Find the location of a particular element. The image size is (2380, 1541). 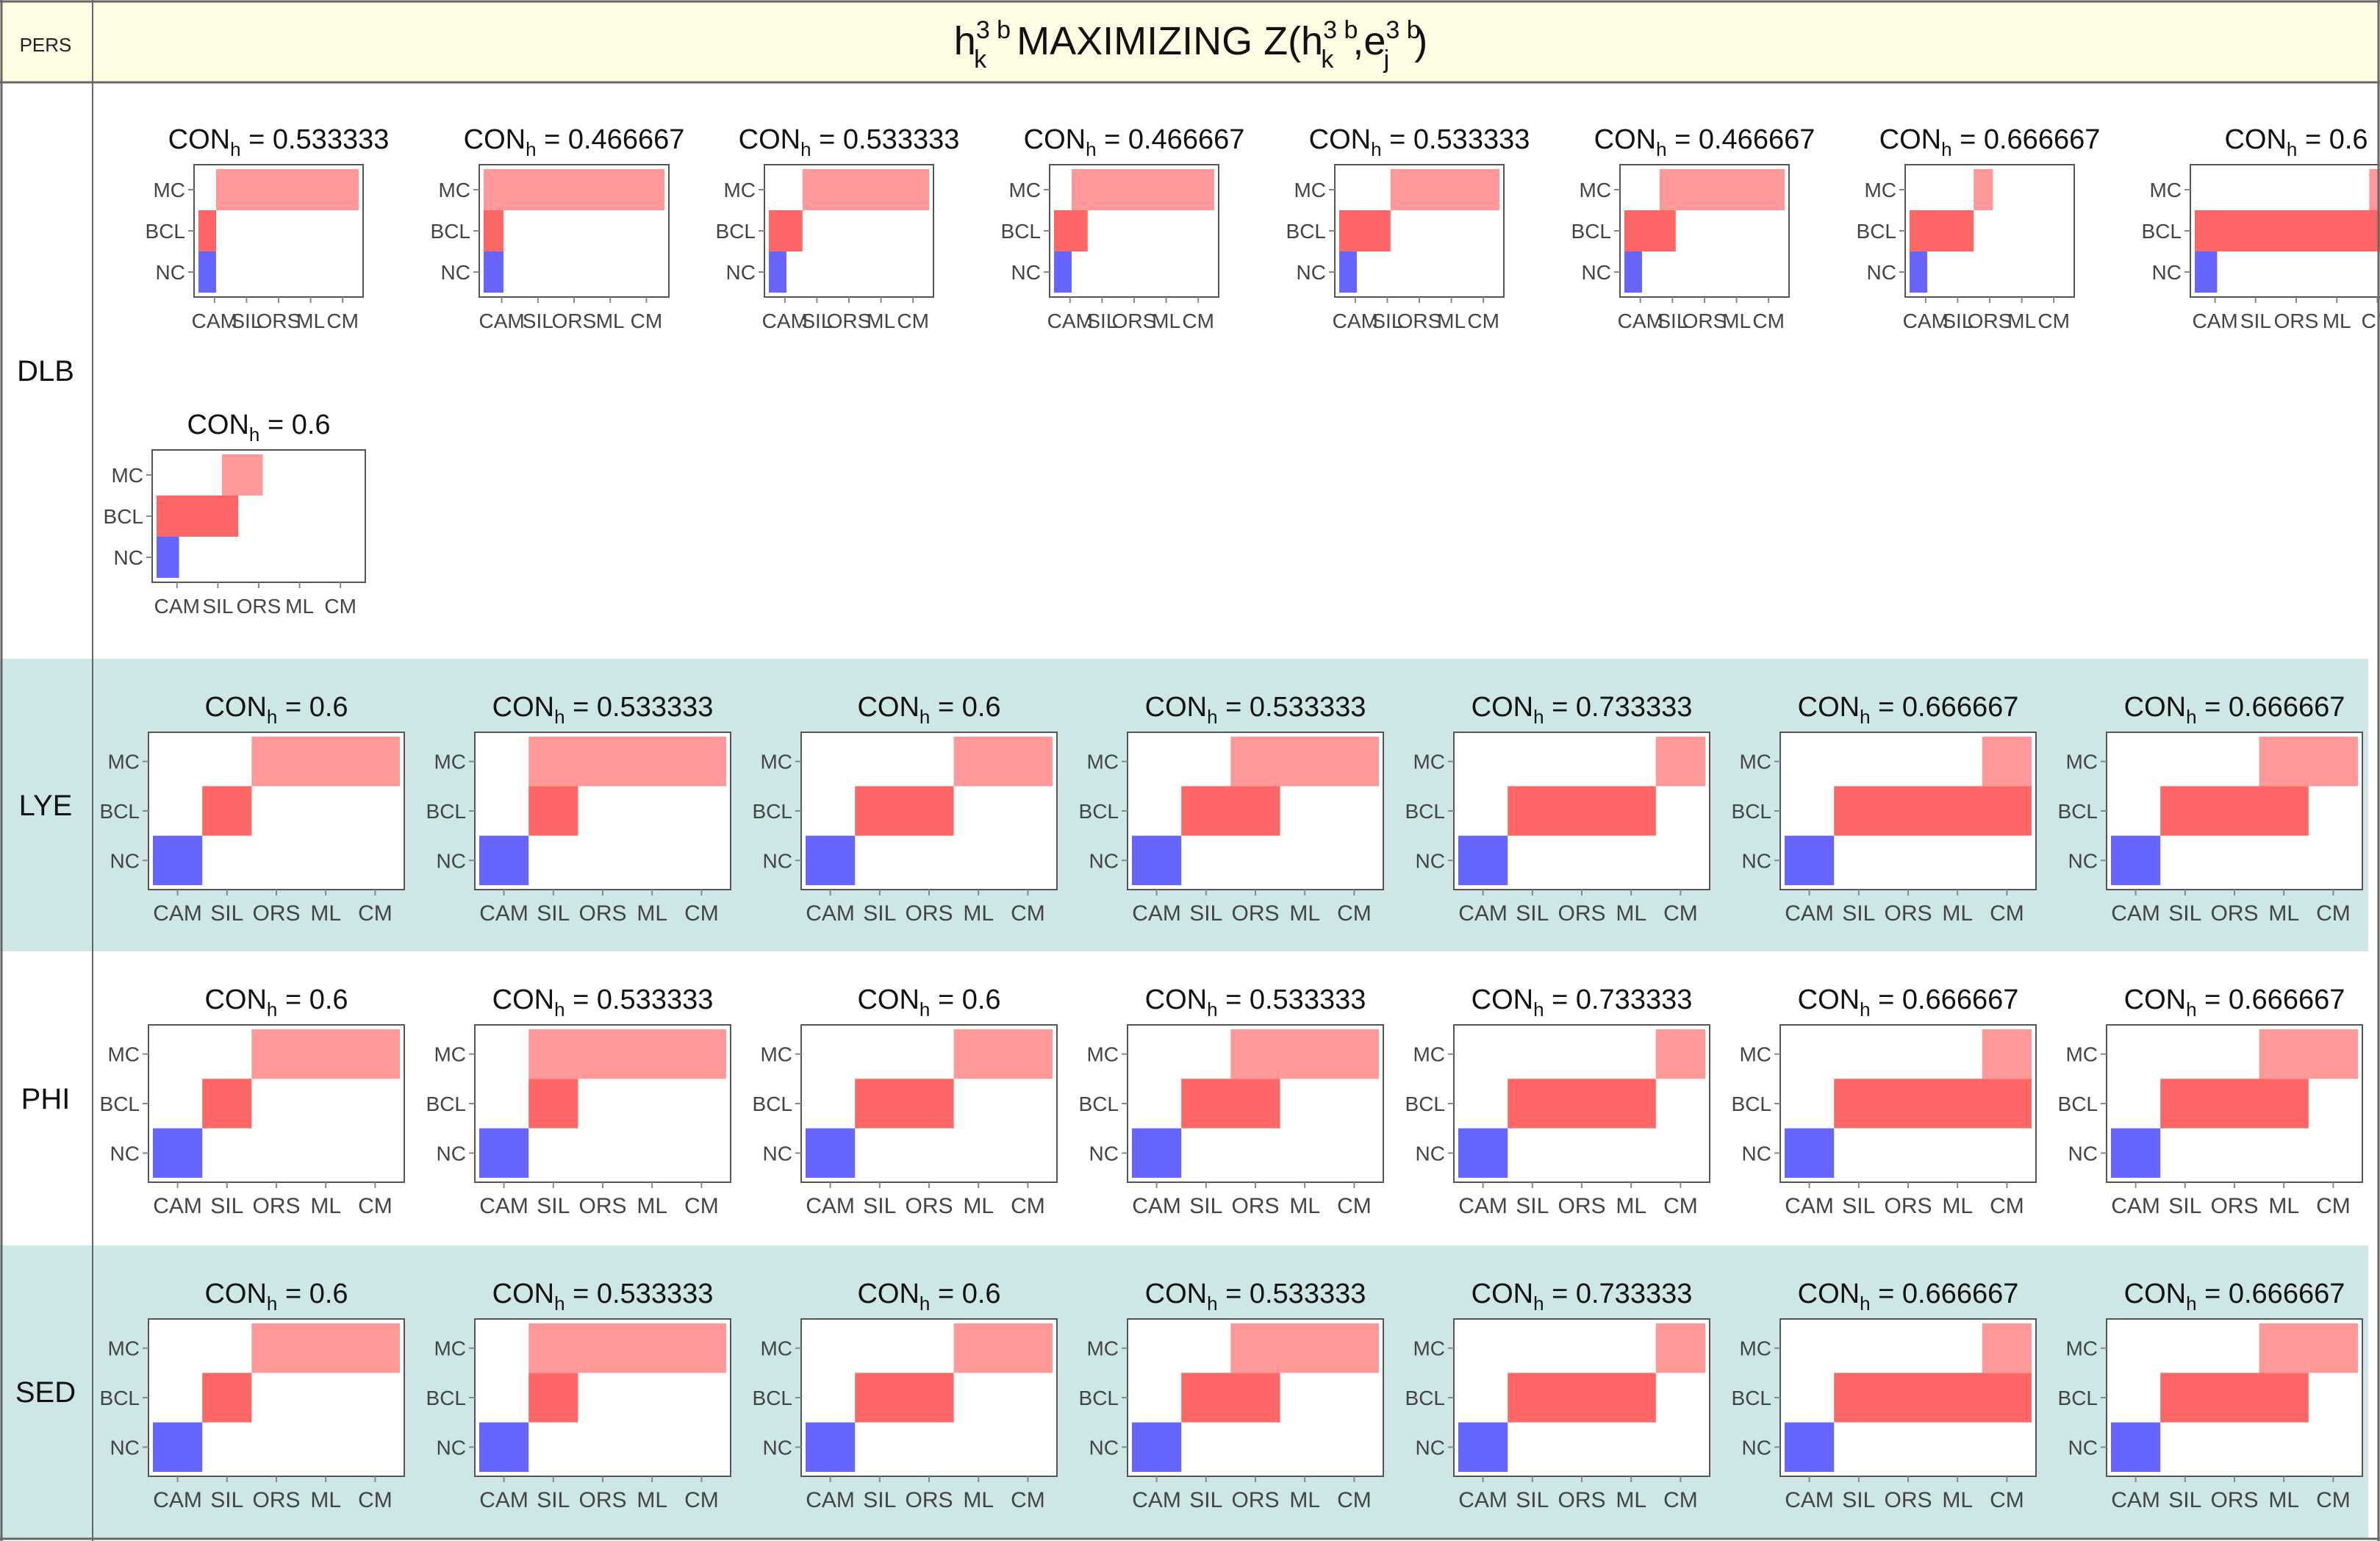

panel-label: CONh = 0.466667 is located at coordinates (1135, 142).